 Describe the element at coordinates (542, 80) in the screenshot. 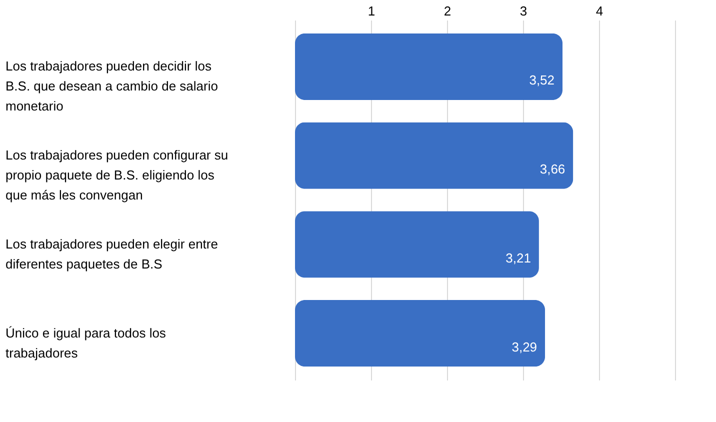

I see `data-label: 3,52` at that location.